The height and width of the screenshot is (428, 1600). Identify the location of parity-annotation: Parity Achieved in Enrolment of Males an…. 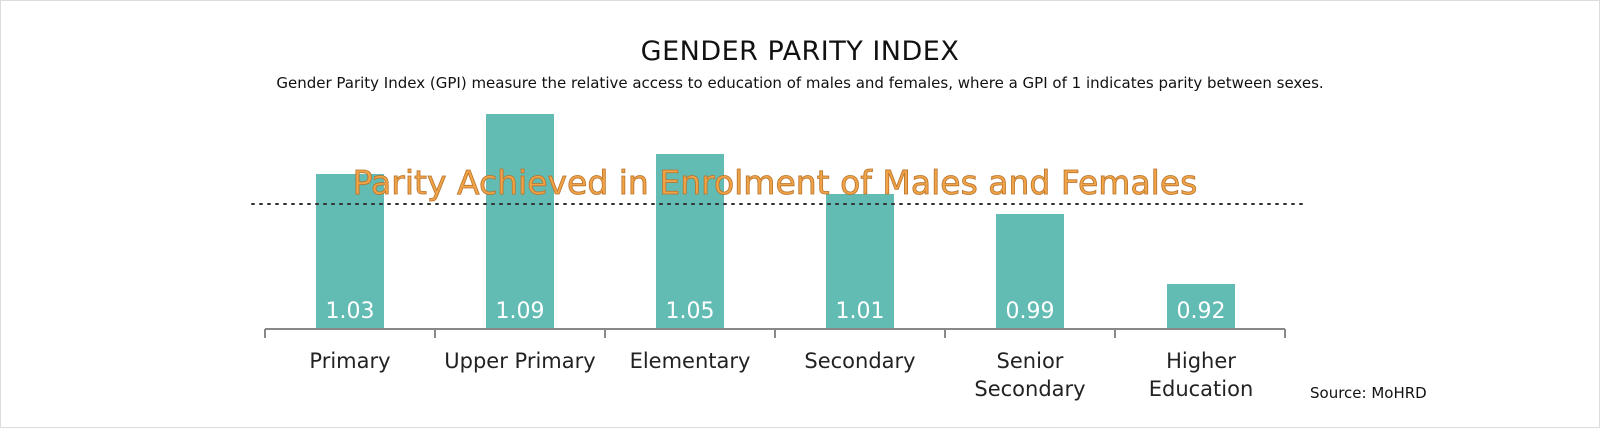
(775, 182).